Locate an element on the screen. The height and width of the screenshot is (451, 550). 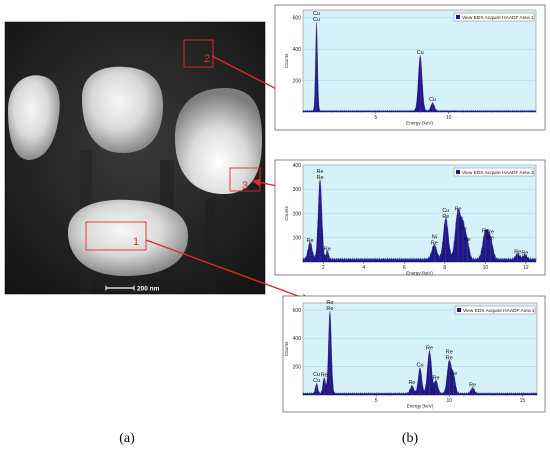
chart-0-legend-box is located at coordinates (494, 17).